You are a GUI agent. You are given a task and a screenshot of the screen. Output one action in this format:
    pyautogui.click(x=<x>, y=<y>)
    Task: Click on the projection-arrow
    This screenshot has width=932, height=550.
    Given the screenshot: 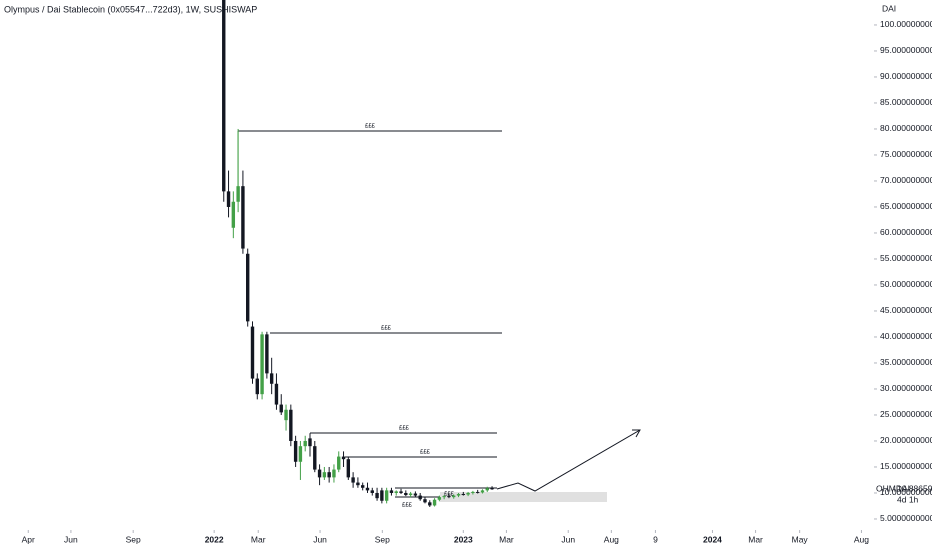 What is the action you would take?
    pyautogui.click(x=568, y=460)
    